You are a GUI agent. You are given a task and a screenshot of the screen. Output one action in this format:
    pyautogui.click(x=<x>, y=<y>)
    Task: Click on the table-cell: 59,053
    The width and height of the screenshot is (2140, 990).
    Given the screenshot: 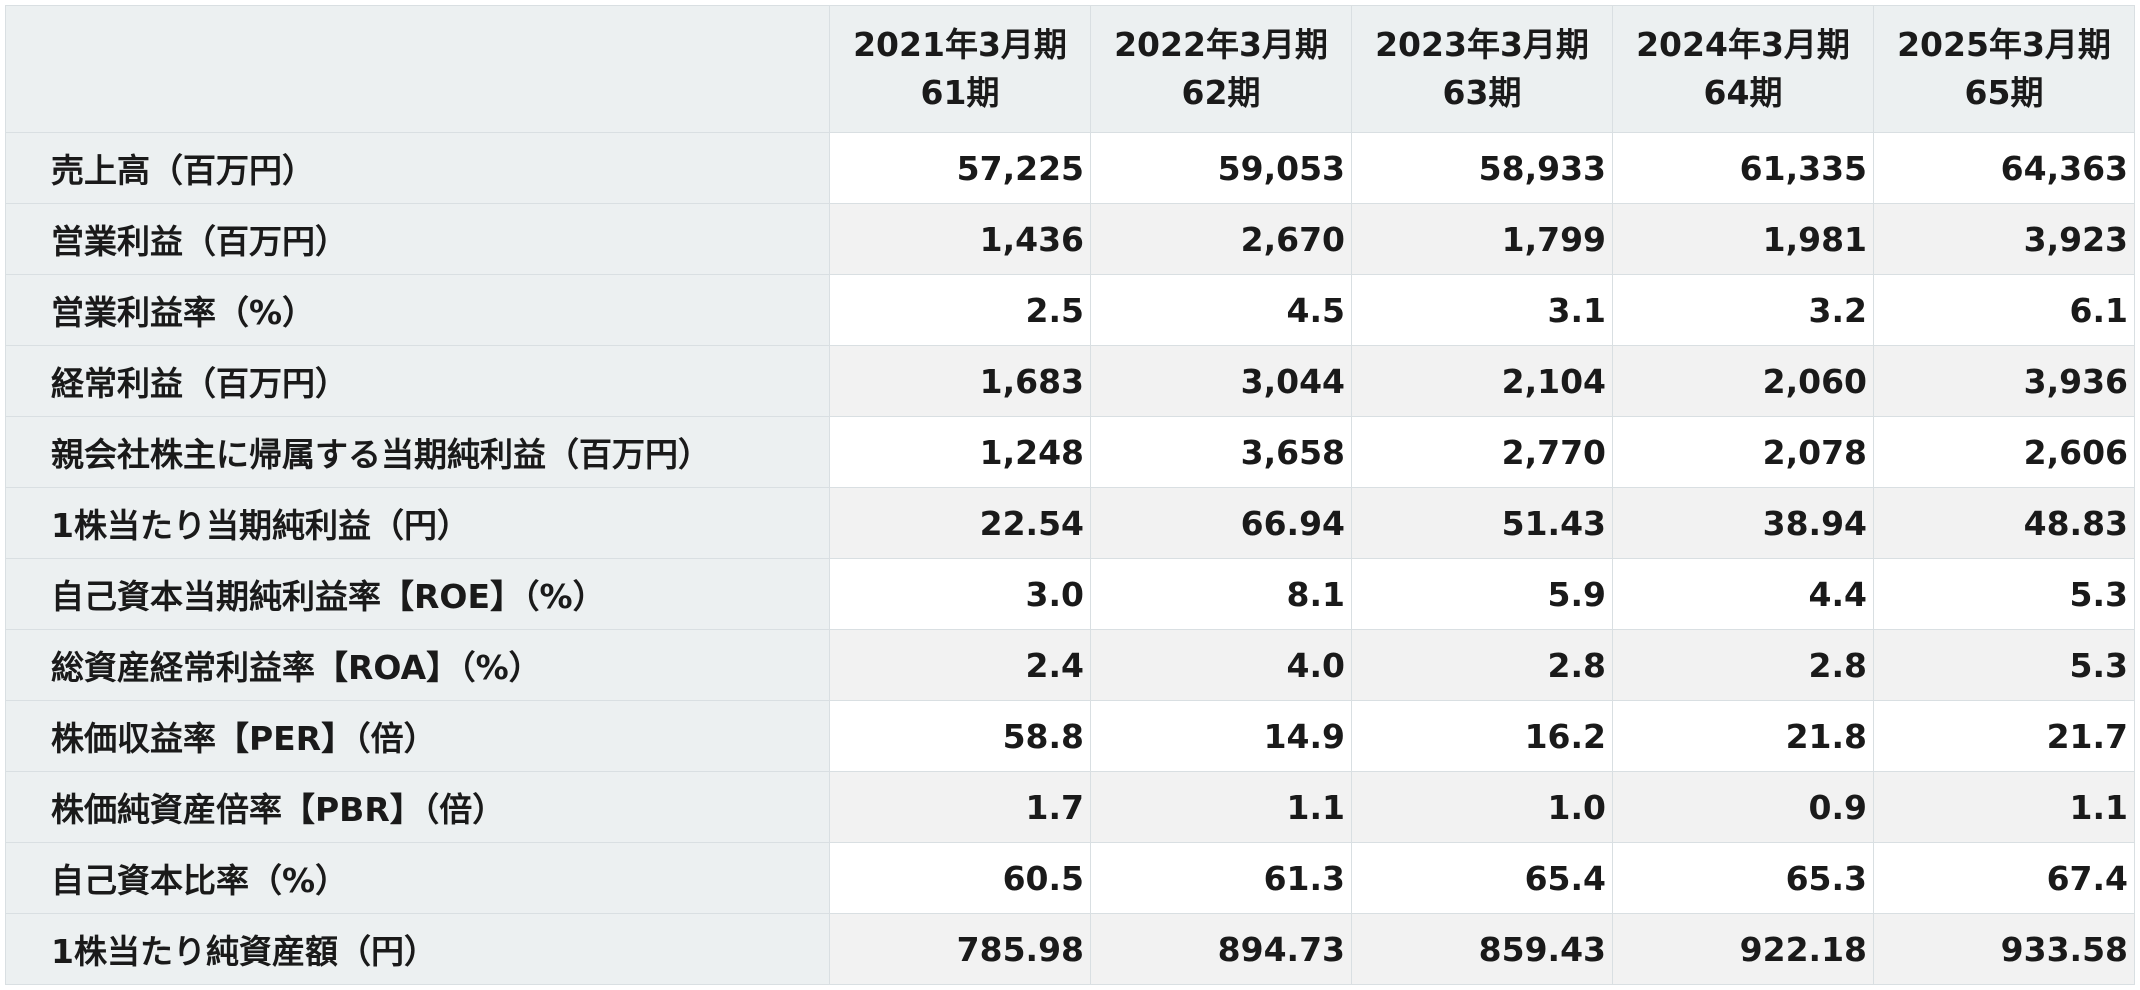 What is the action you would take?
    pyautogui.click(x=1221, y=168)
    